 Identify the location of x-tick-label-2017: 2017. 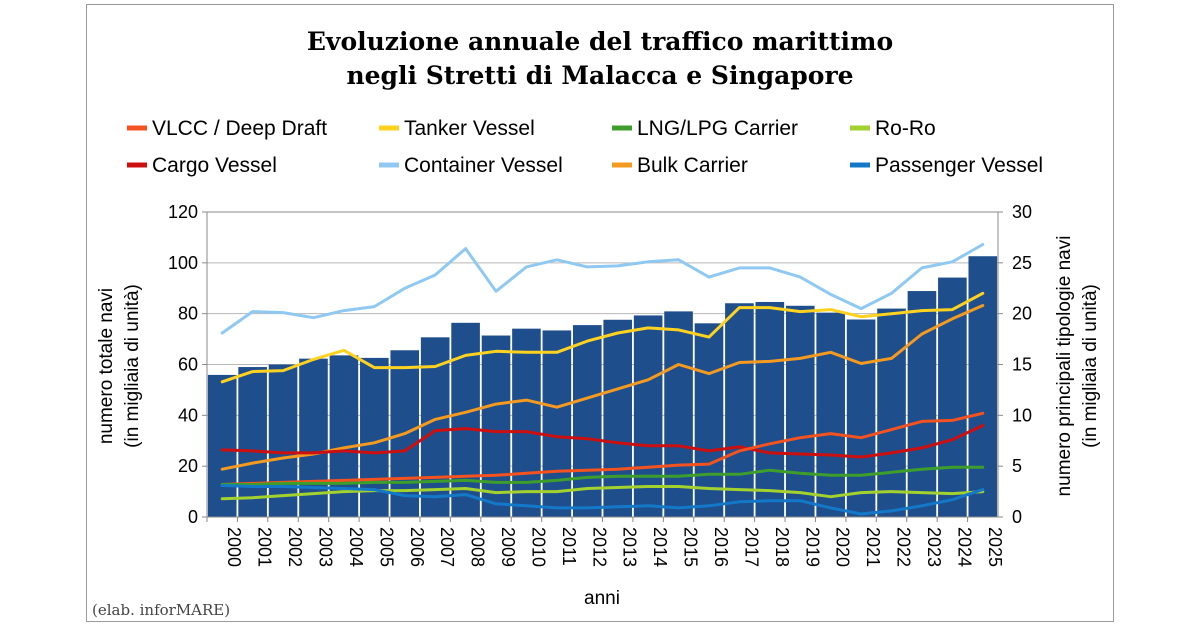
(751, 547).